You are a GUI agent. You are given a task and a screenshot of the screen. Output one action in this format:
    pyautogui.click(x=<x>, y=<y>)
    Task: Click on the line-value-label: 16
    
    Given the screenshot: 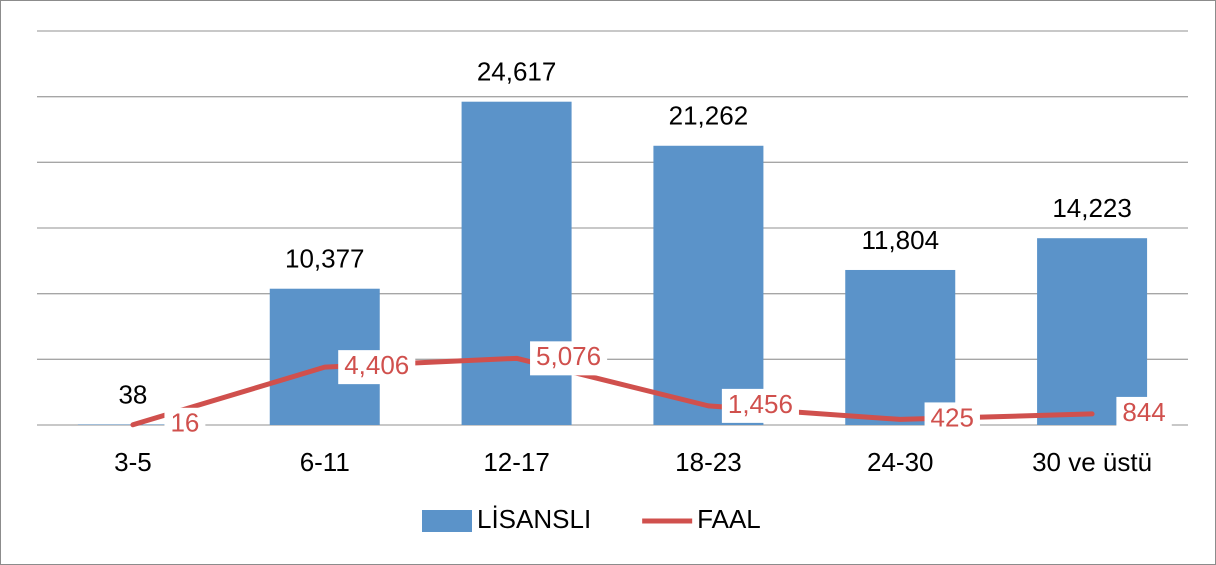 What is the action you would take?
    pyautogui.click(x=184, y=423)
    